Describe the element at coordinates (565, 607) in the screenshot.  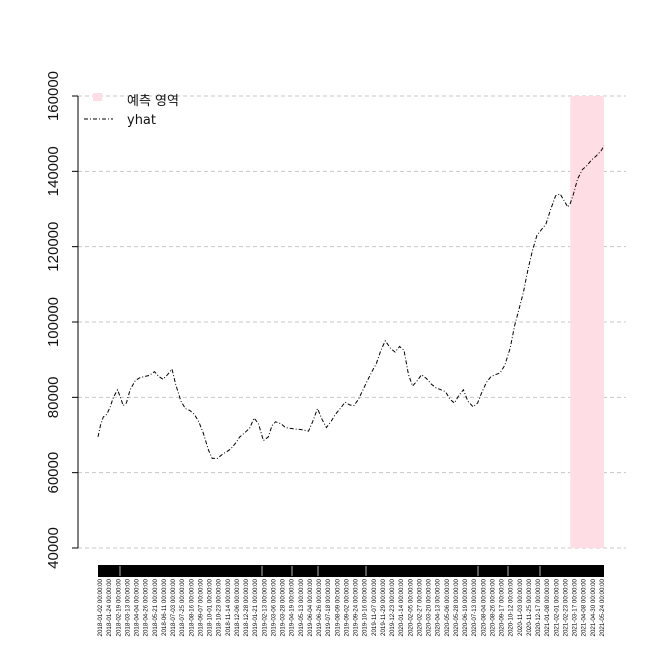
I see `x-tick-label: 2021-02-23 00:00:00` at that location.